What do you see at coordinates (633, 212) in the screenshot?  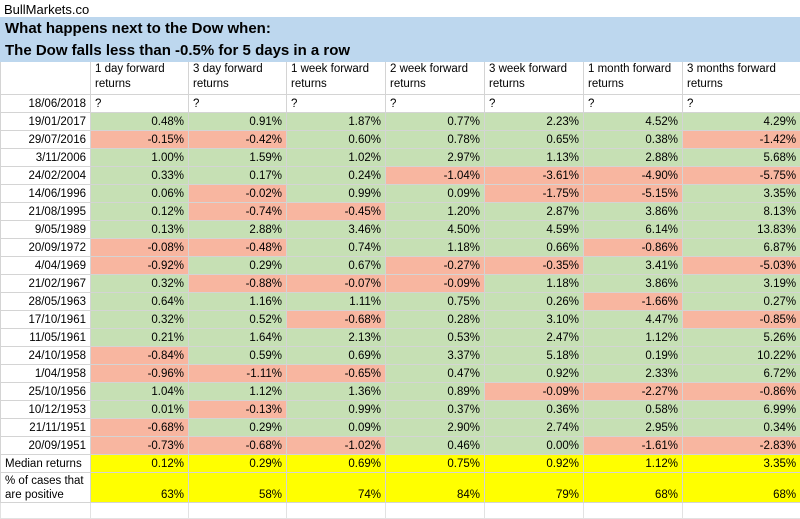 I see `return-cell: 3.86%` at bounding box center [633, 212].